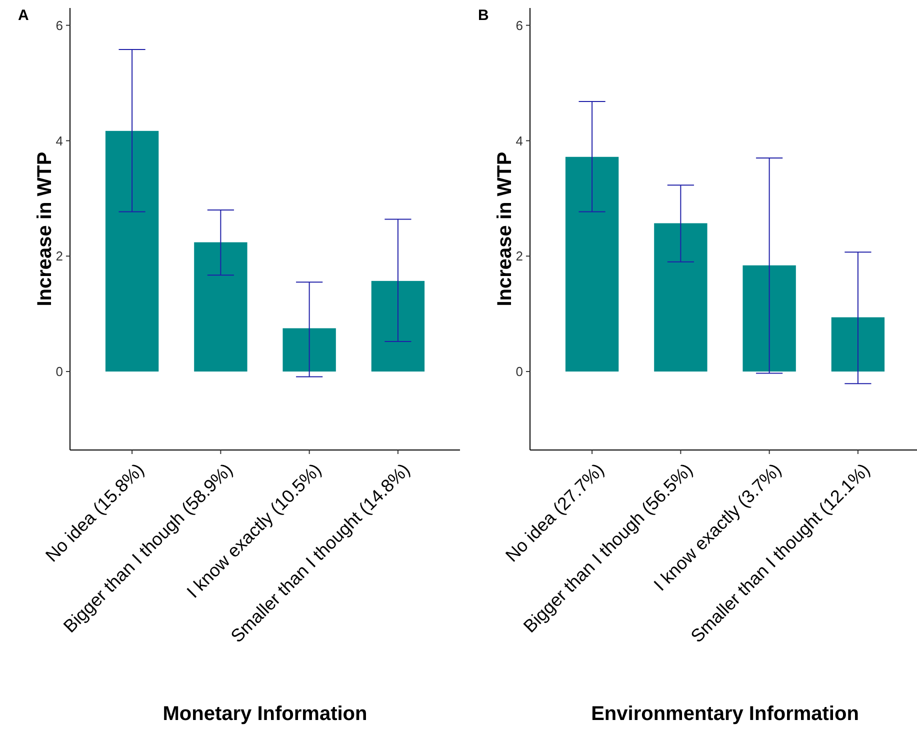  I want to click on chart-title: B, so click(483, 15).